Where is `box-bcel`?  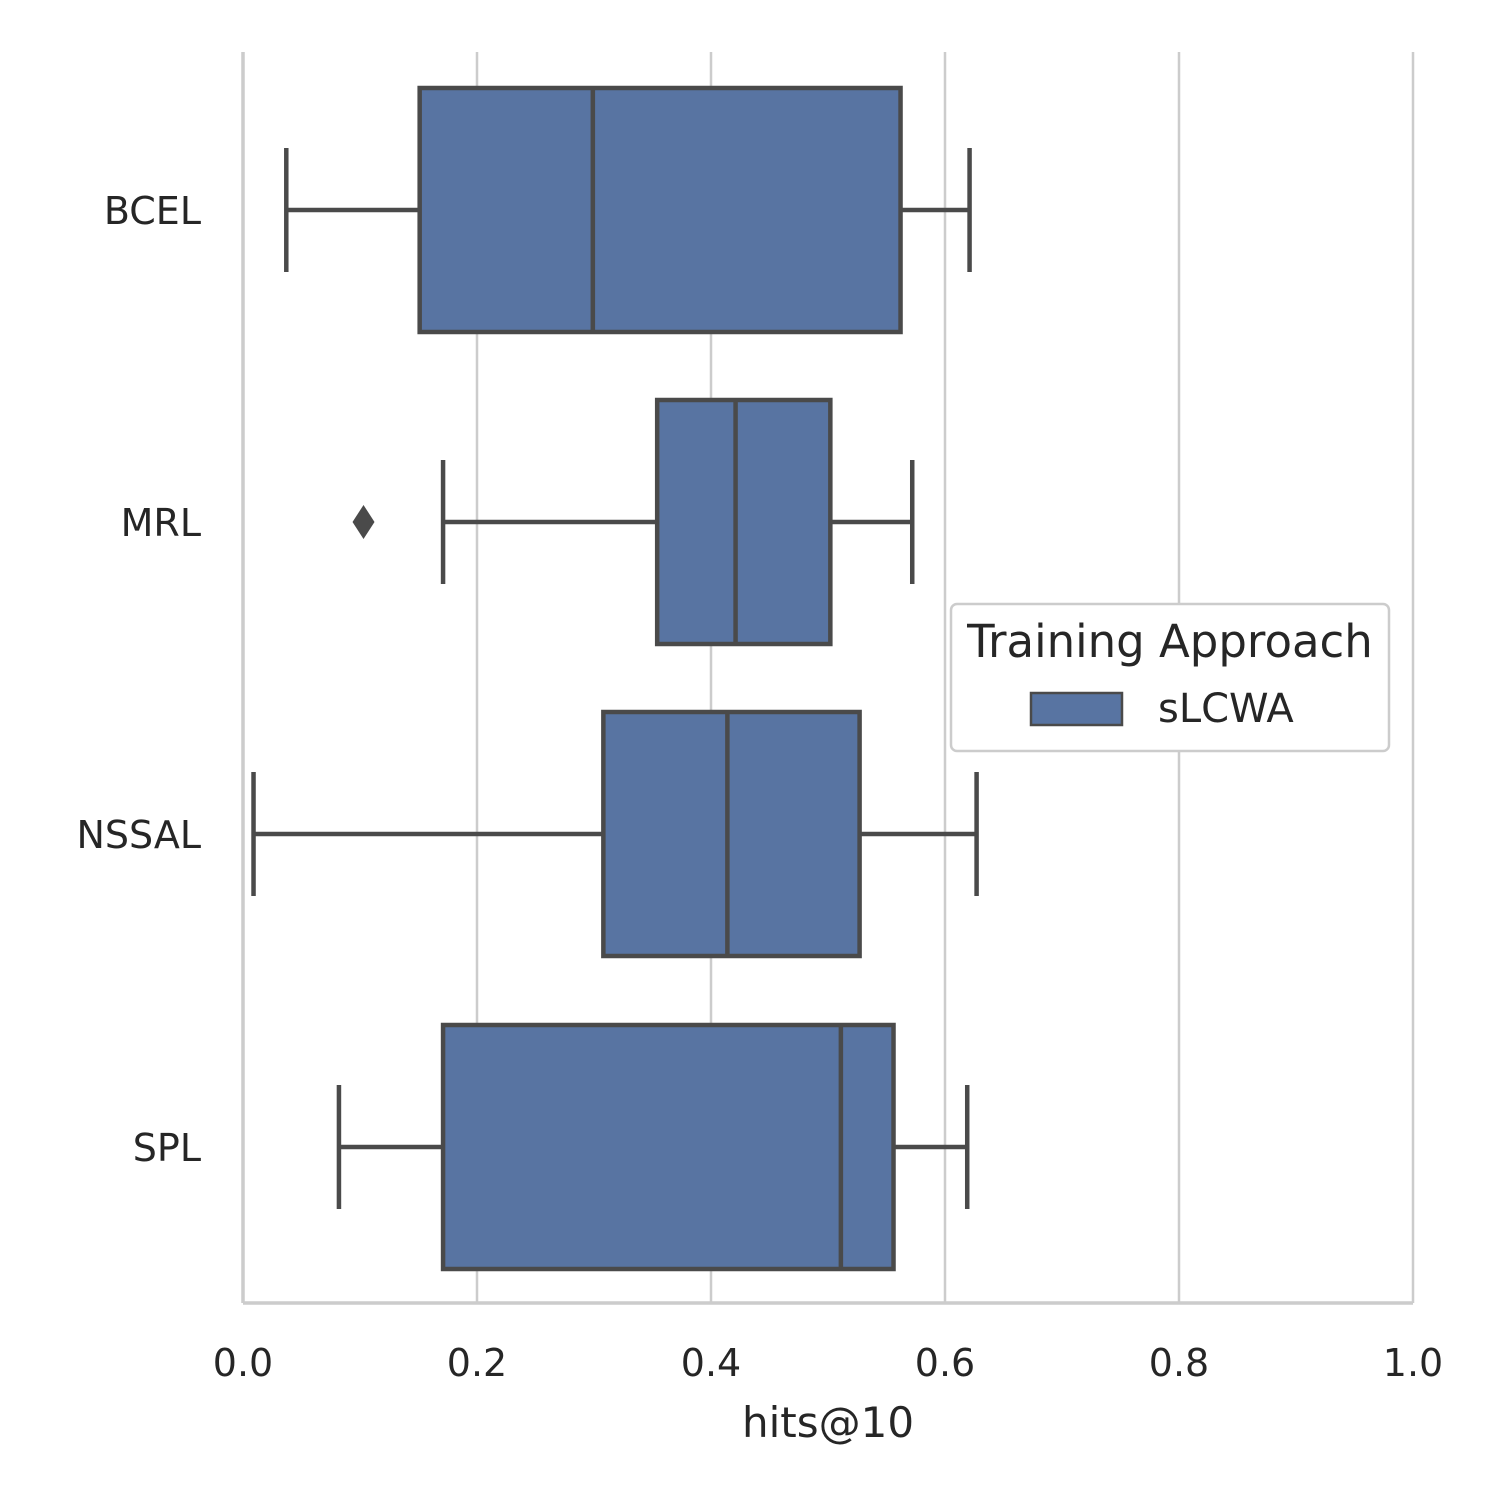
box-bcel is located at coordinates (660, 210).